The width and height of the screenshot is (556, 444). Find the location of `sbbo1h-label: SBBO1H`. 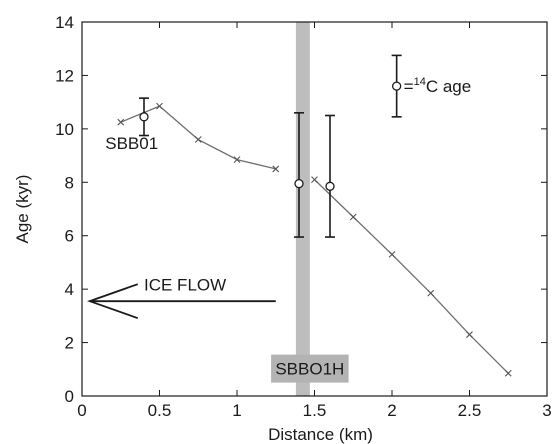

sbbo1h-label: SBBO1H is located at coordinates (309, 369).